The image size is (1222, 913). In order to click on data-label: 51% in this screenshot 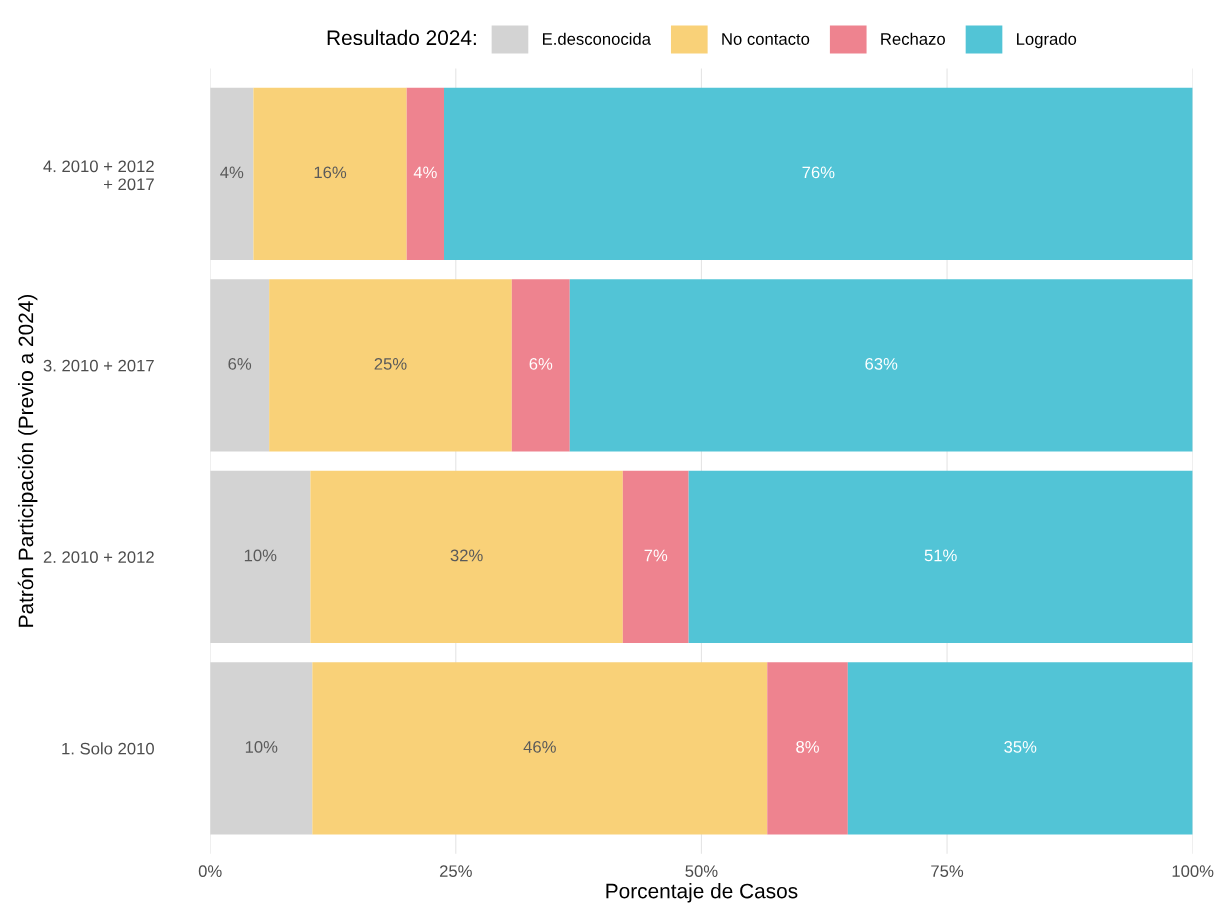, I will do `click(940, 555)`.